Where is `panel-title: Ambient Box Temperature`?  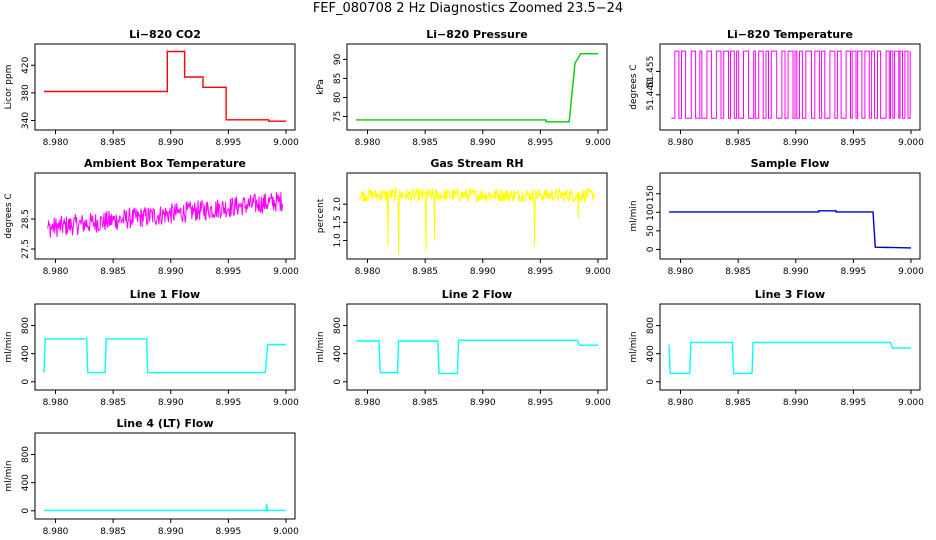
panel-title: Ambient Box Temperature is located at coordinates (165, 163).